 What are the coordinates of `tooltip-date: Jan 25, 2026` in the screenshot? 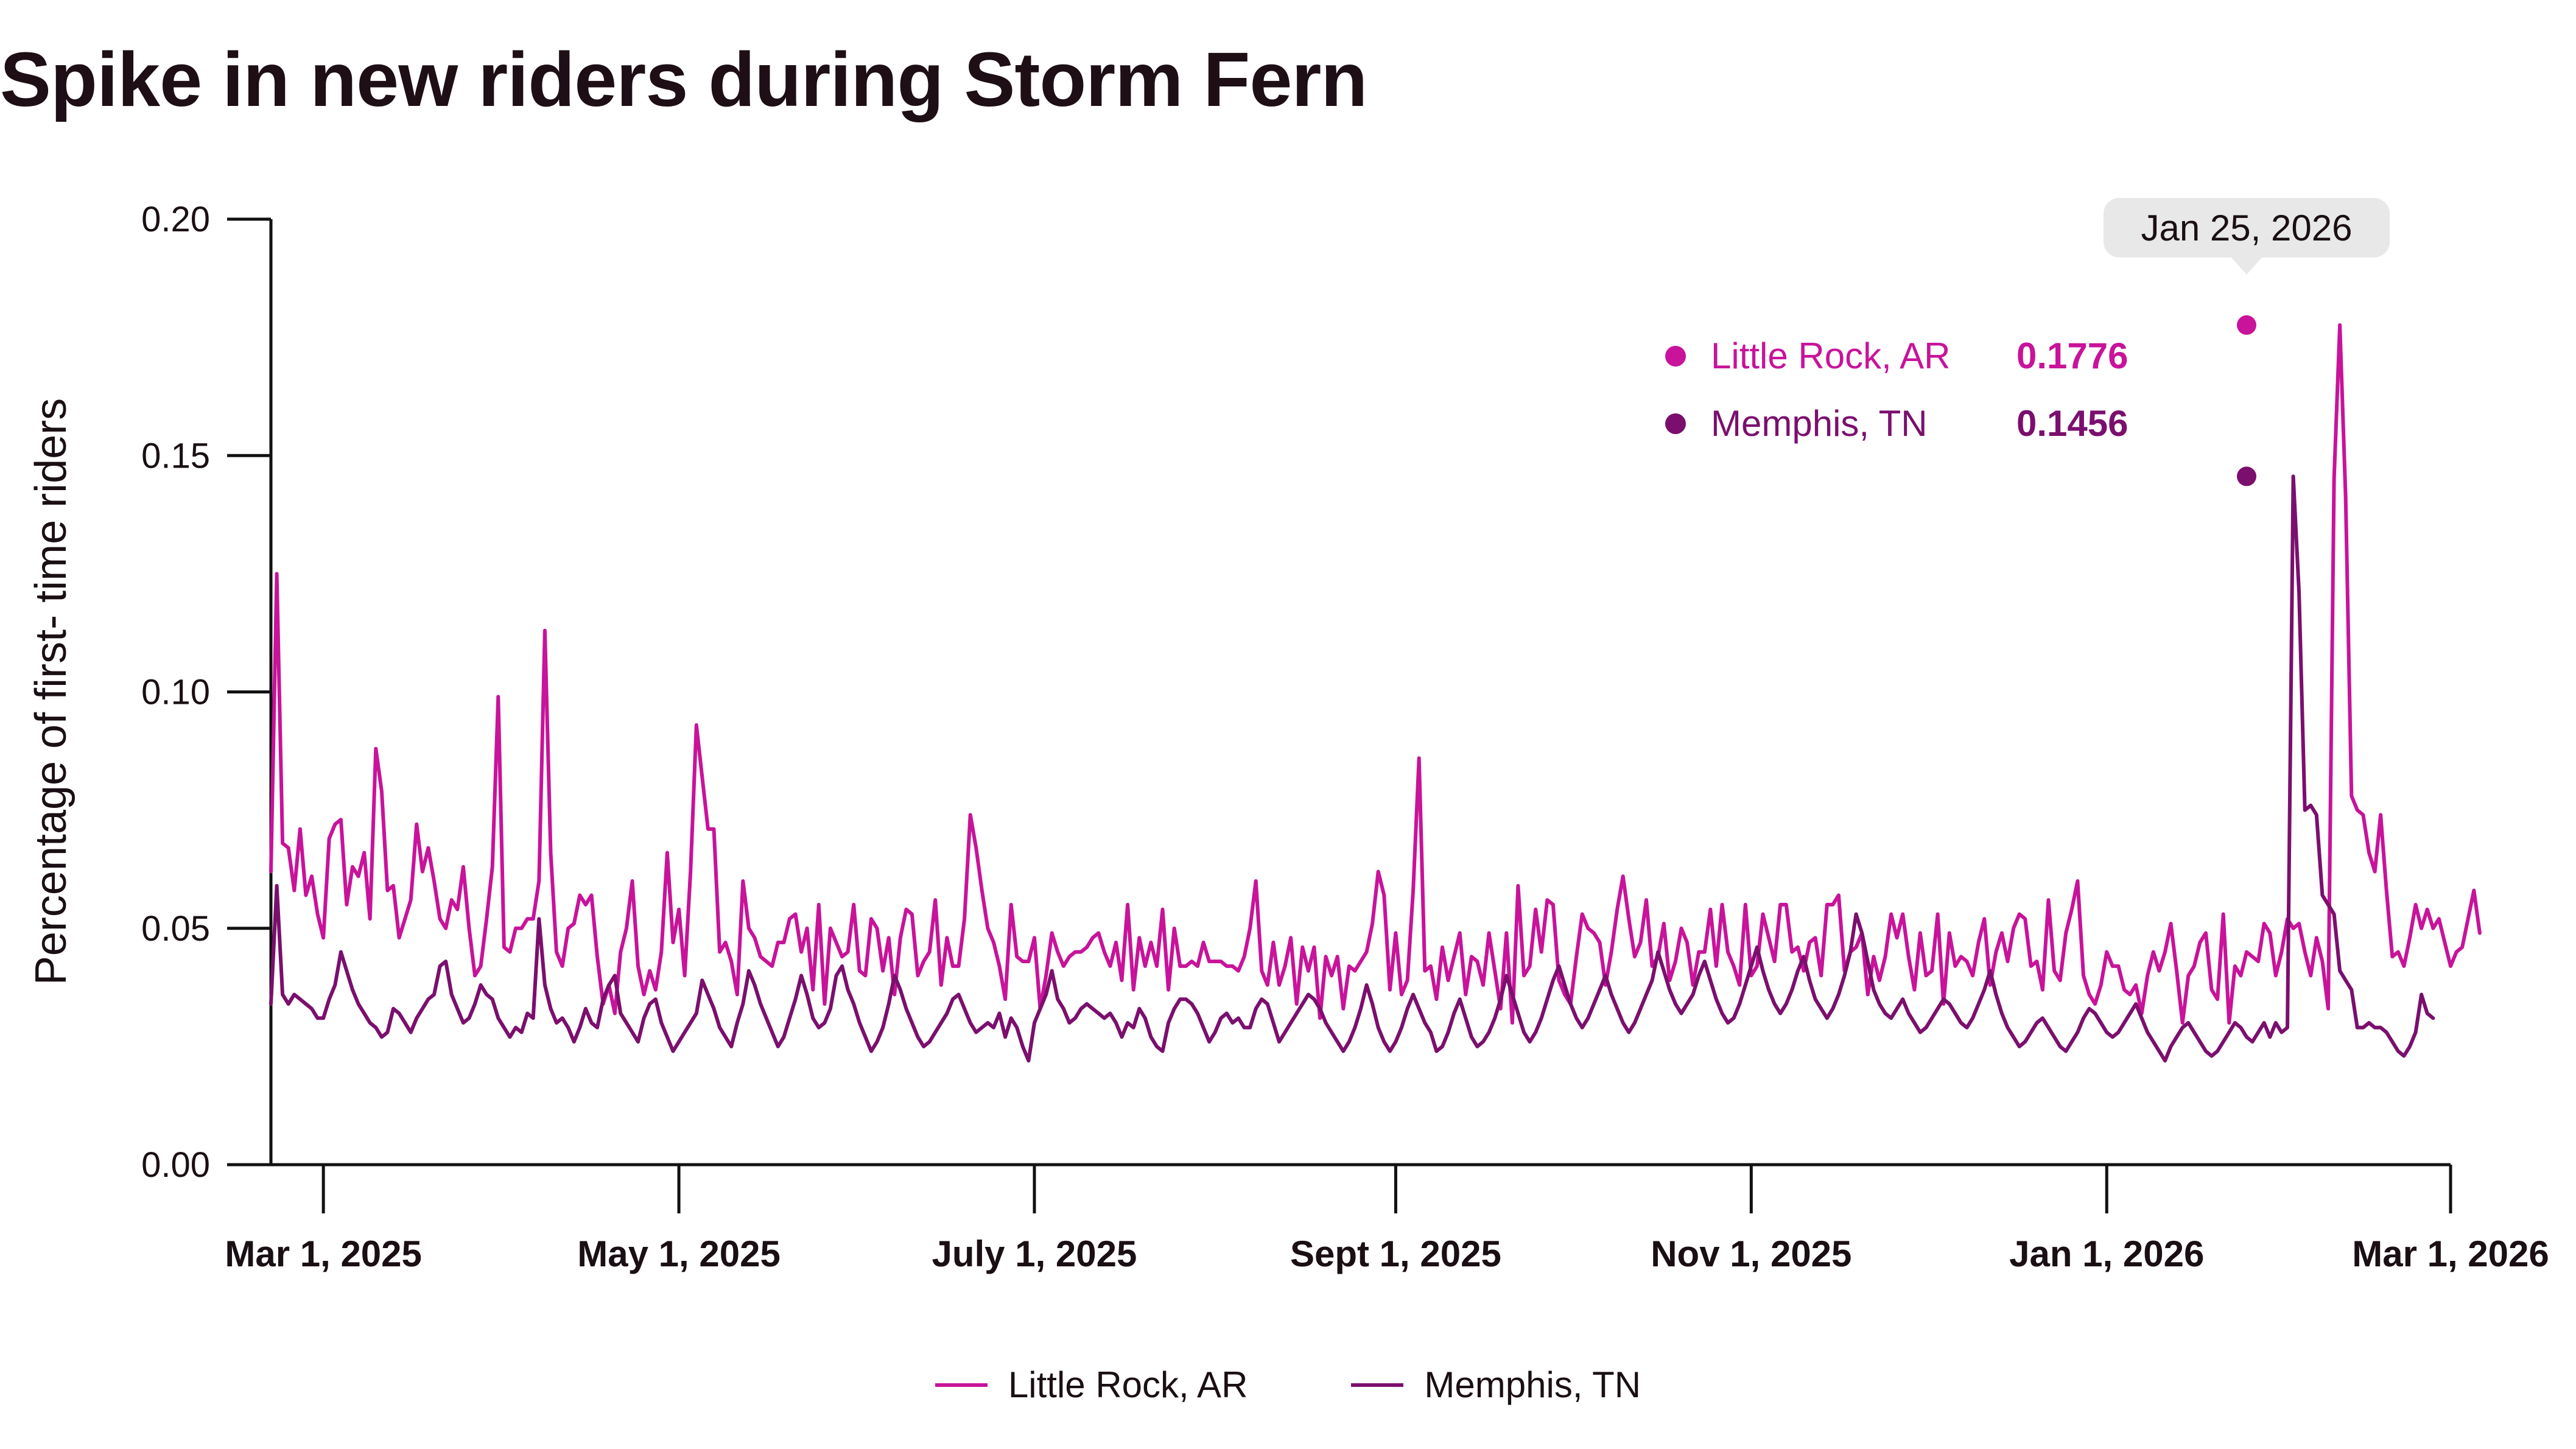 It's located at (2246, 228).